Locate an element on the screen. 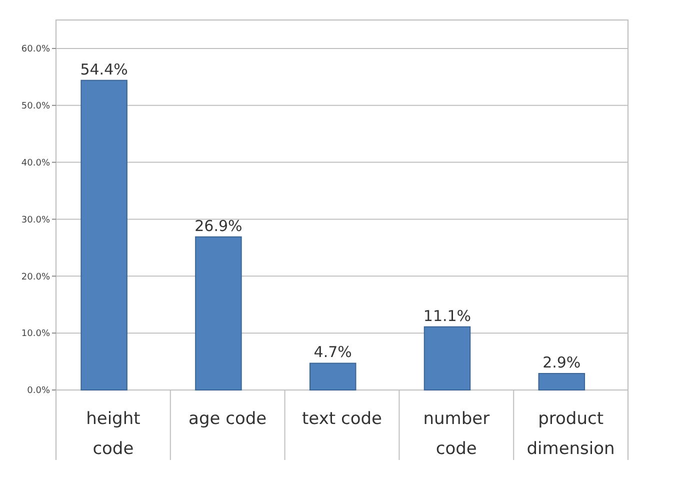 This screenshot has height=492, width=680. data-label: 2.9% is located at coordinates (561, 362).